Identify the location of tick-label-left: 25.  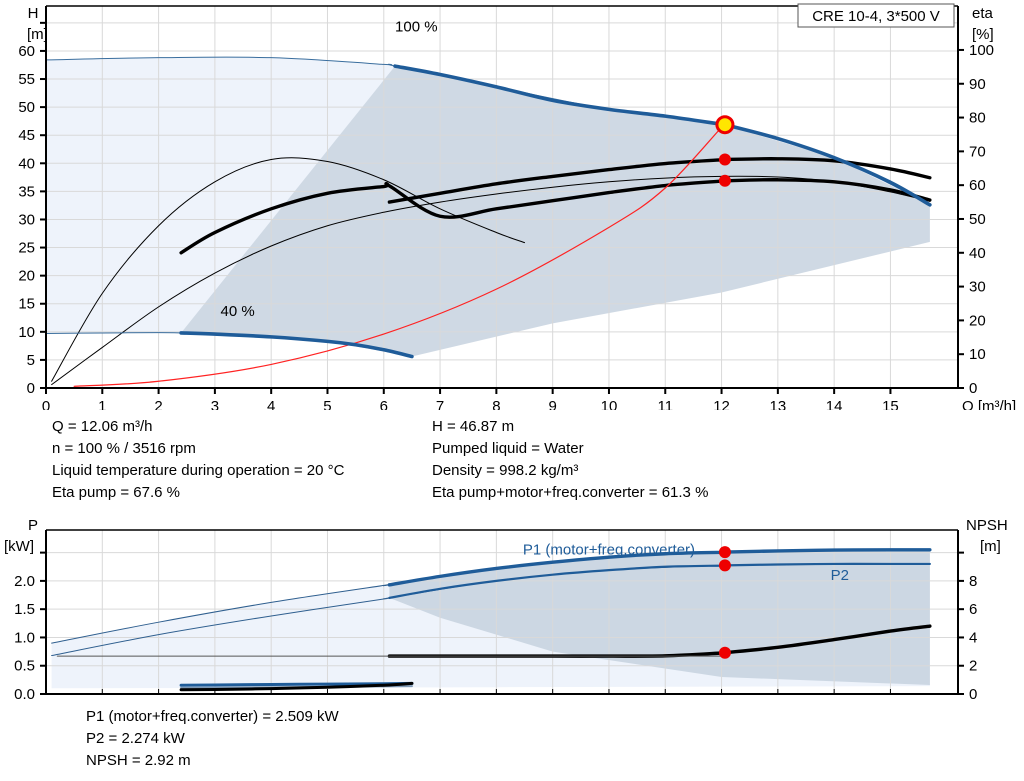
(26, 248).